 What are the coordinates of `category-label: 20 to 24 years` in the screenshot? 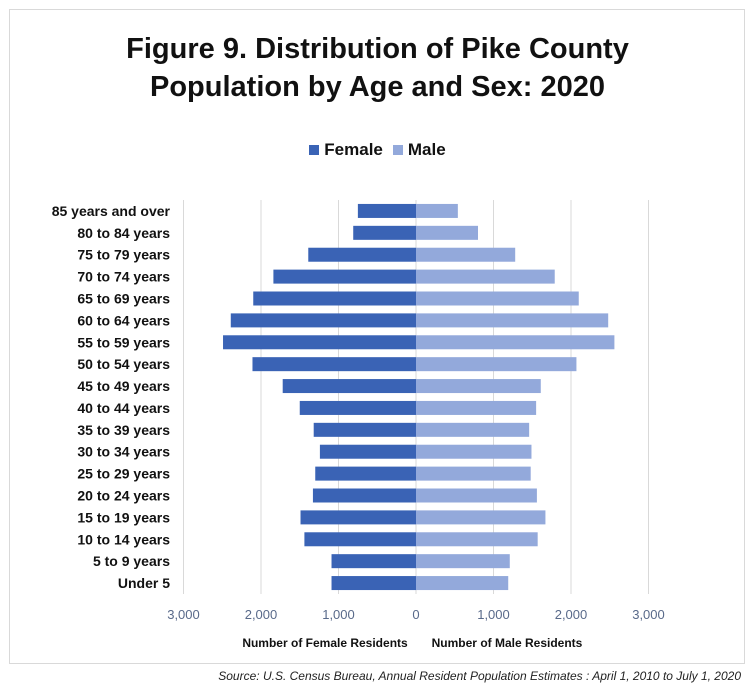 It's located at (123, 496).